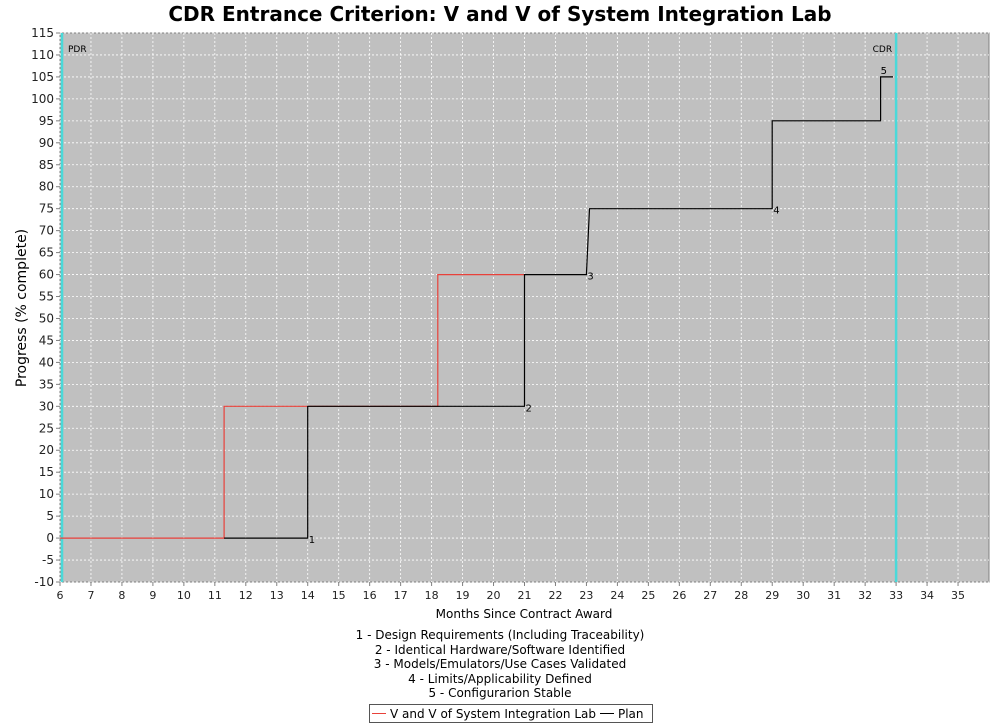 Image resolution: width=1000 pixels, height=727 pixels. Describe the element at coordinates (308, 595) in the screenshot. I see `x-tick-label: 14` at that location.